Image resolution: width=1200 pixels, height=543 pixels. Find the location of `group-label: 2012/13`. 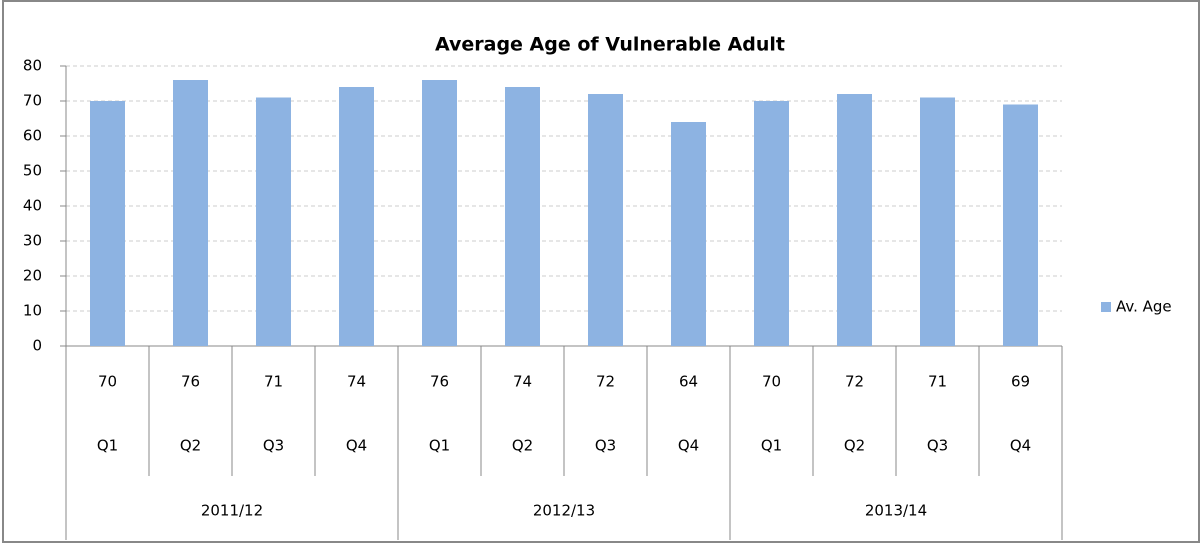

group-label: 2012/13 is located at coordinates (564, 511).